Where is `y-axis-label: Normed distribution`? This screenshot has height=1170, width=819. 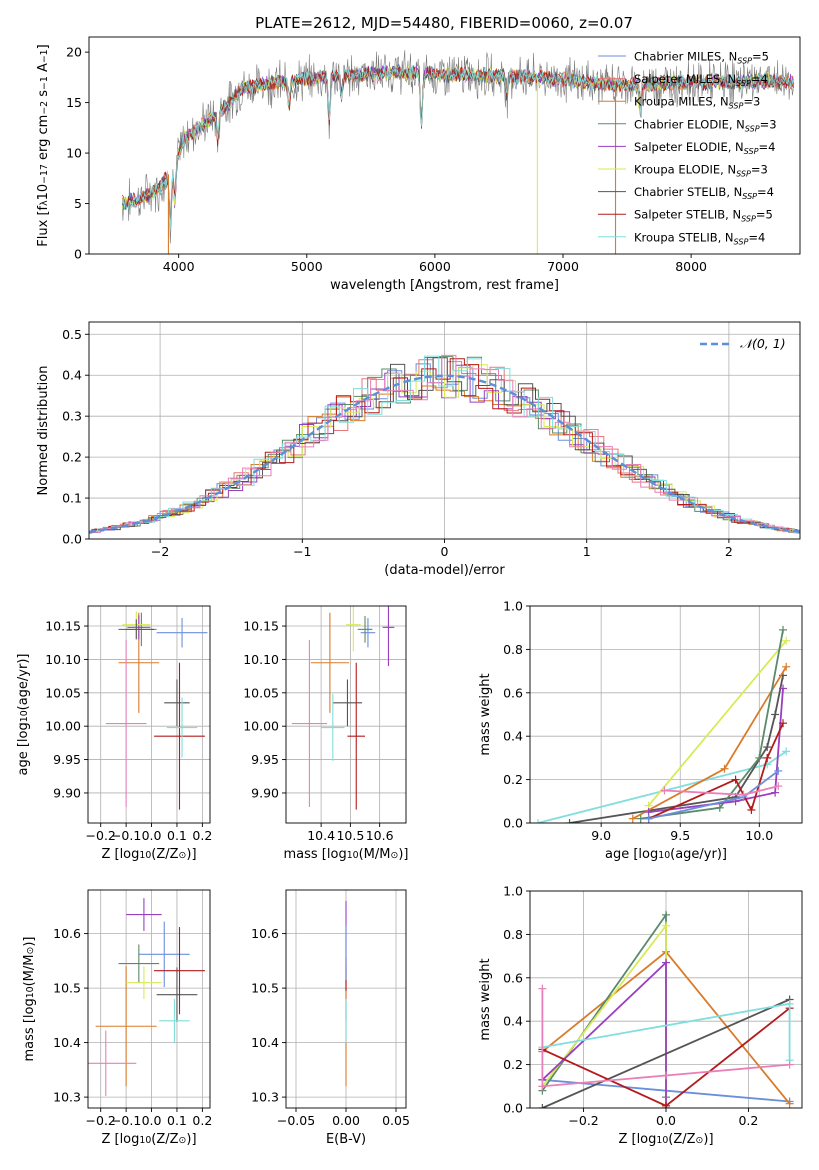
y-axis-label: Normed distribution is located at coordinates (43, 431).